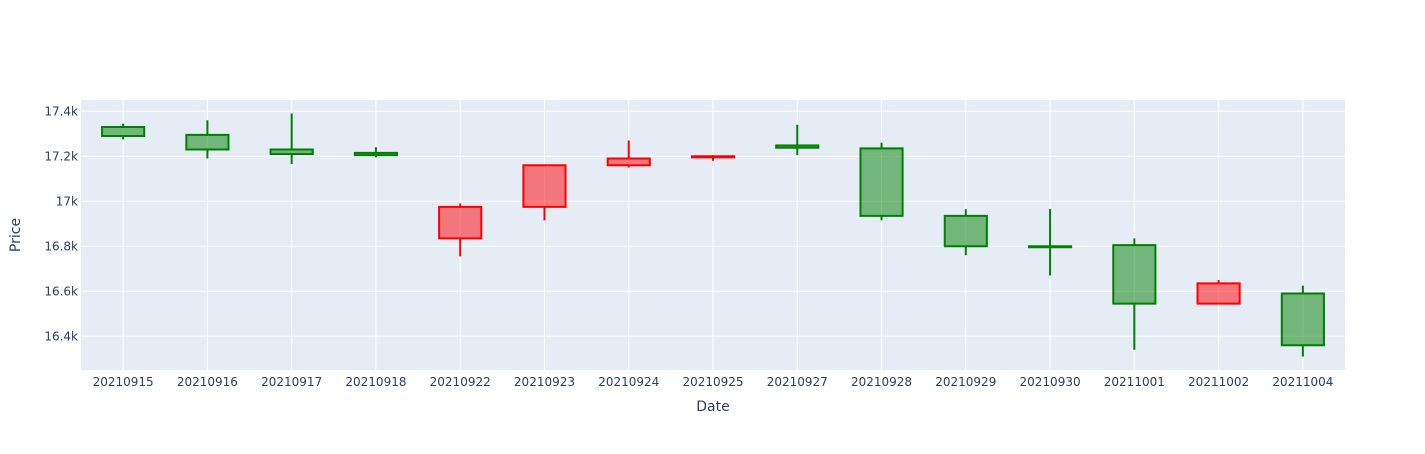  Describe the element at coordinates (1050, 382) in the screenshot. I see `x-tick-label: 20210930` at that location.